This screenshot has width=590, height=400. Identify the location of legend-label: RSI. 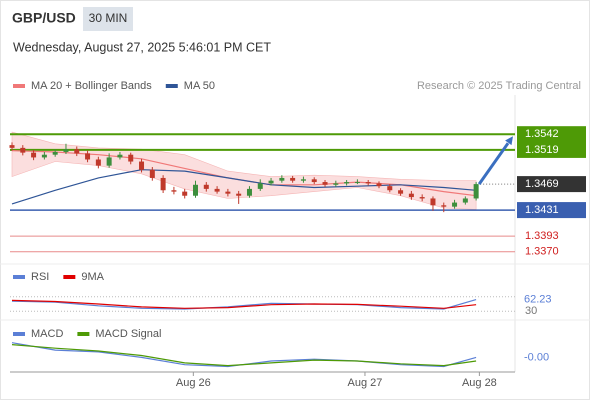
(40, 277).